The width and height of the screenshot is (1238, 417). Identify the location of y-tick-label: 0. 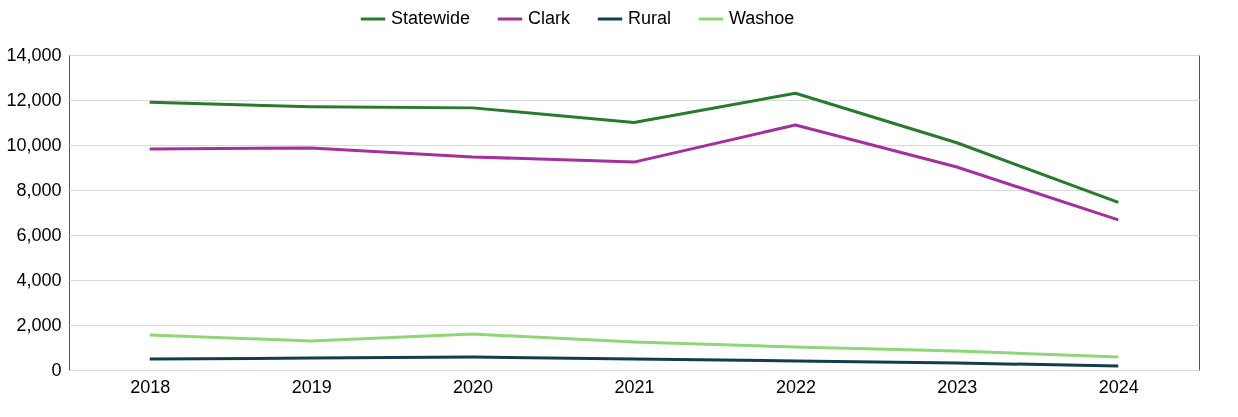
(56, 369).